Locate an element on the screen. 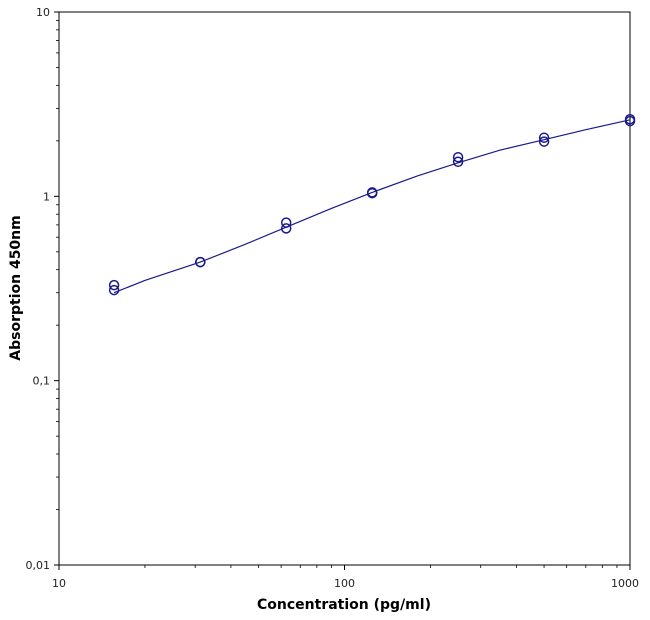 This screenshot has height=620, width=650. x-axis-ticks: 10 100 1000 is located at coordinates (345, 577).